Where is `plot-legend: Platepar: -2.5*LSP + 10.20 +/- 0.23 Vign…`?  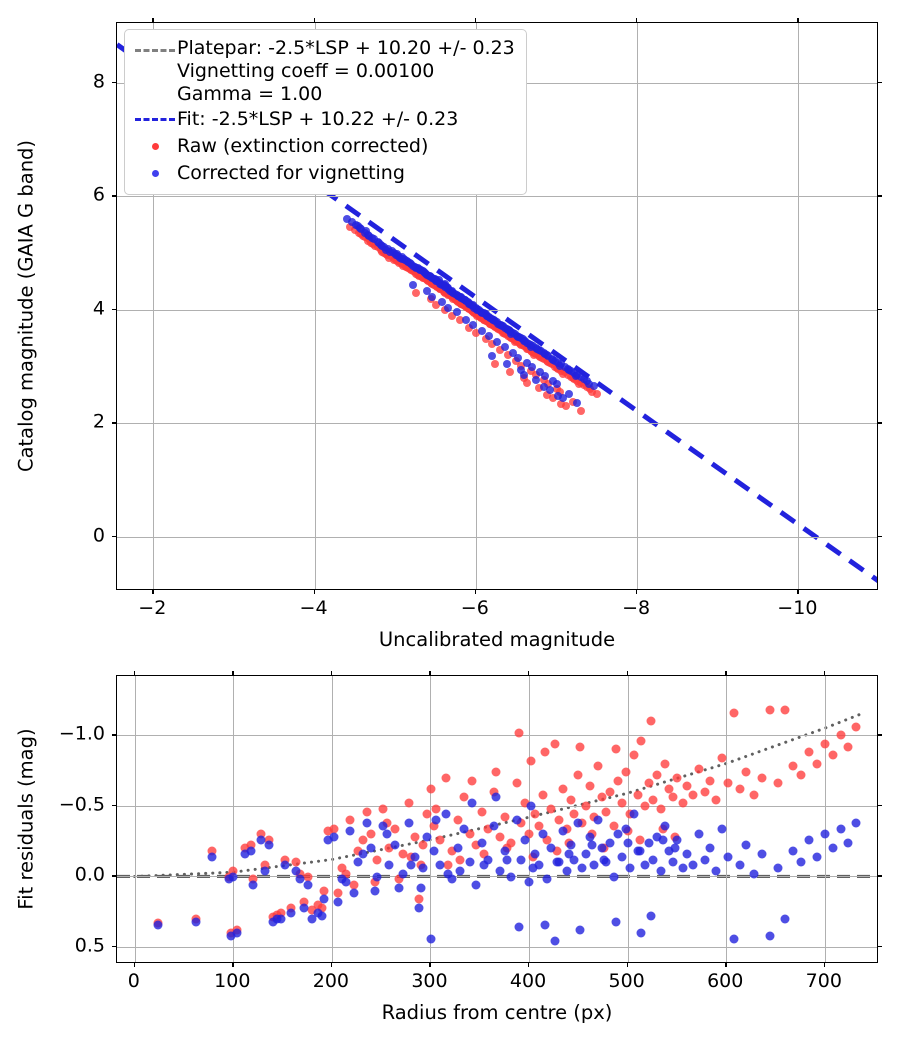
plot-legend: Platepar: -2.5*LSP + 10.20 +/- 0.23 Vign… is located at coordinates (325, 112).